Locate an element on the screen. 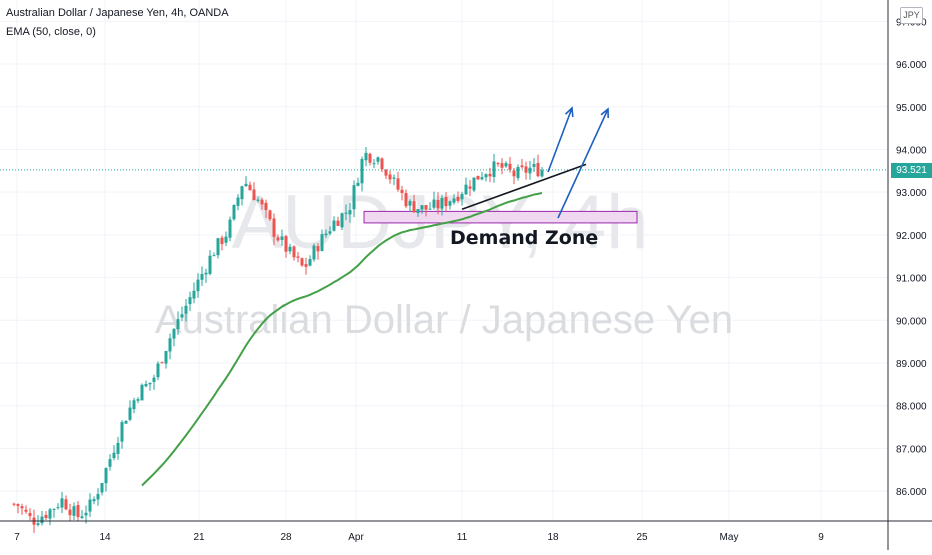 The image size is (932, 555). trendline is located at coordinates (524, 187).